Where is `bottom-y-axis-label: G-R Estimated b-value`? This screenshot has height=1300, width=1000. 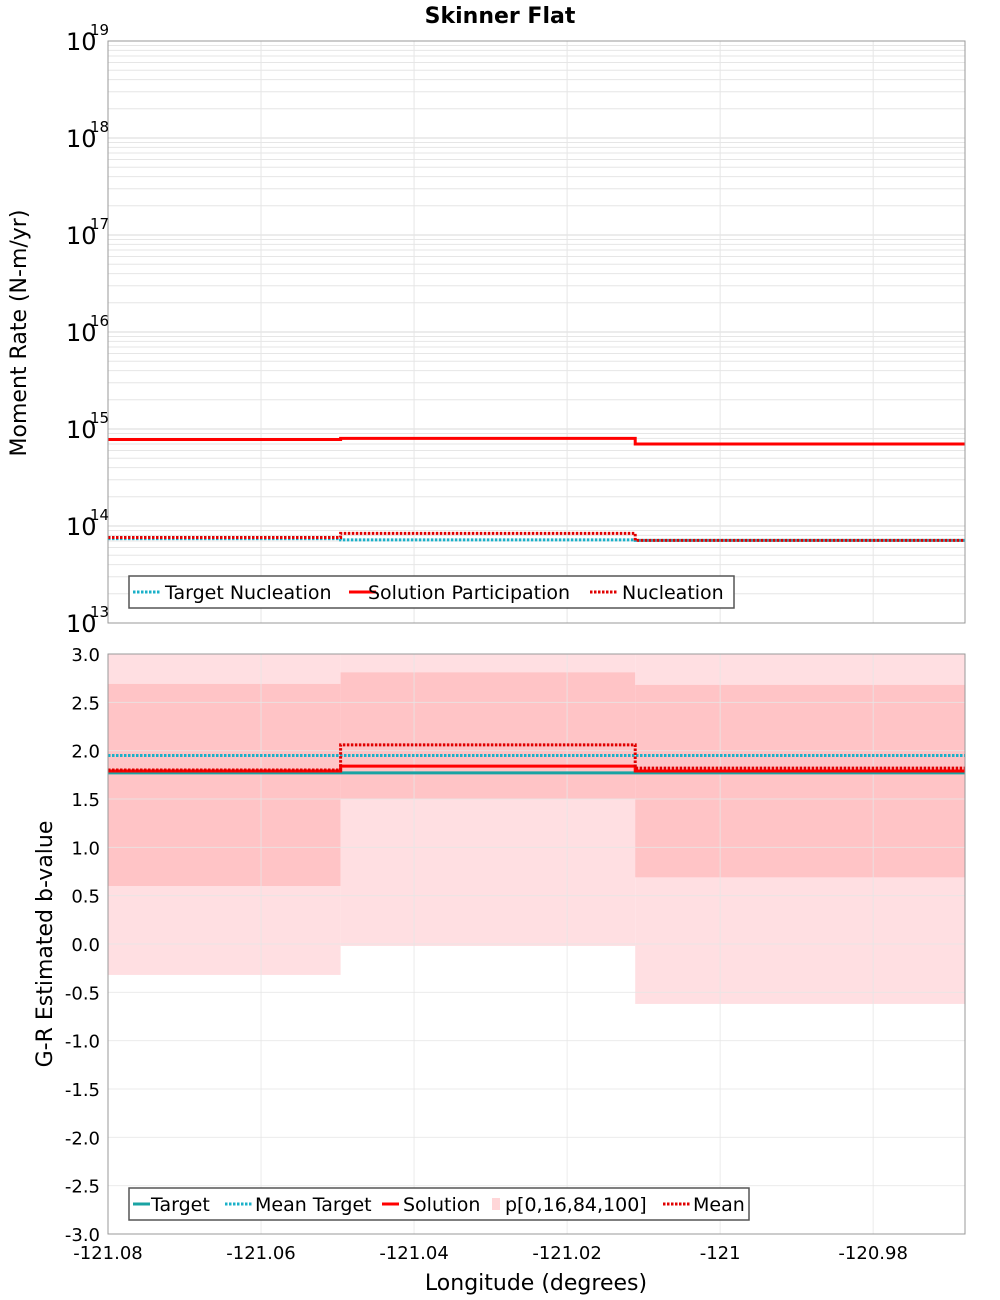
bottom-y-axis-label: G-R Estimated b-value is located at coordinates (45, 944).